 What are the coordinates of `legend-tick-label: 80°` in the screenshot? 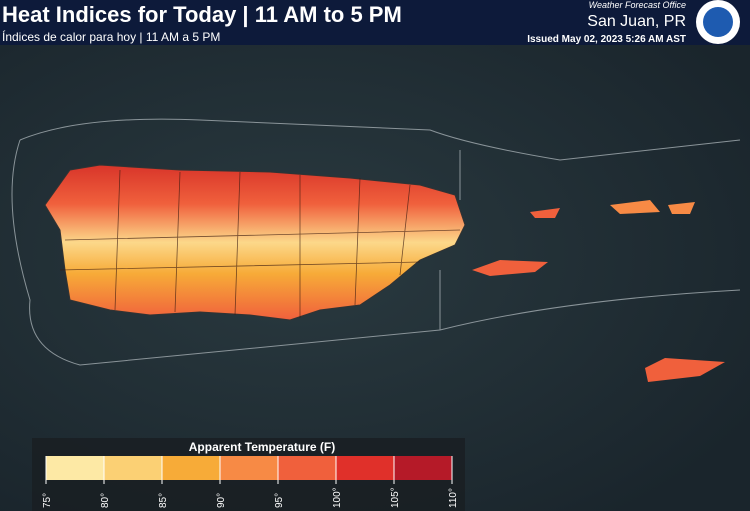 It's located at (105, 500).